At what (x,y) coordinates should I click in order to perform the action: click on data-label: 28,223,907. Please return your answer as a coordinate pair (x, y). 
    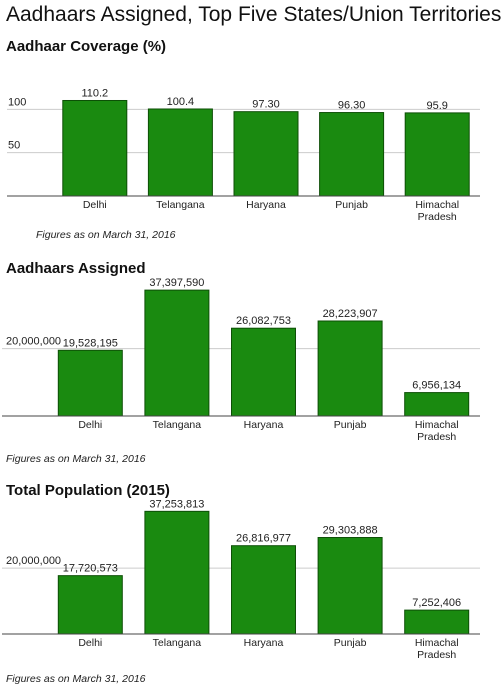
    Looking at the image, I should click on (350, 314).